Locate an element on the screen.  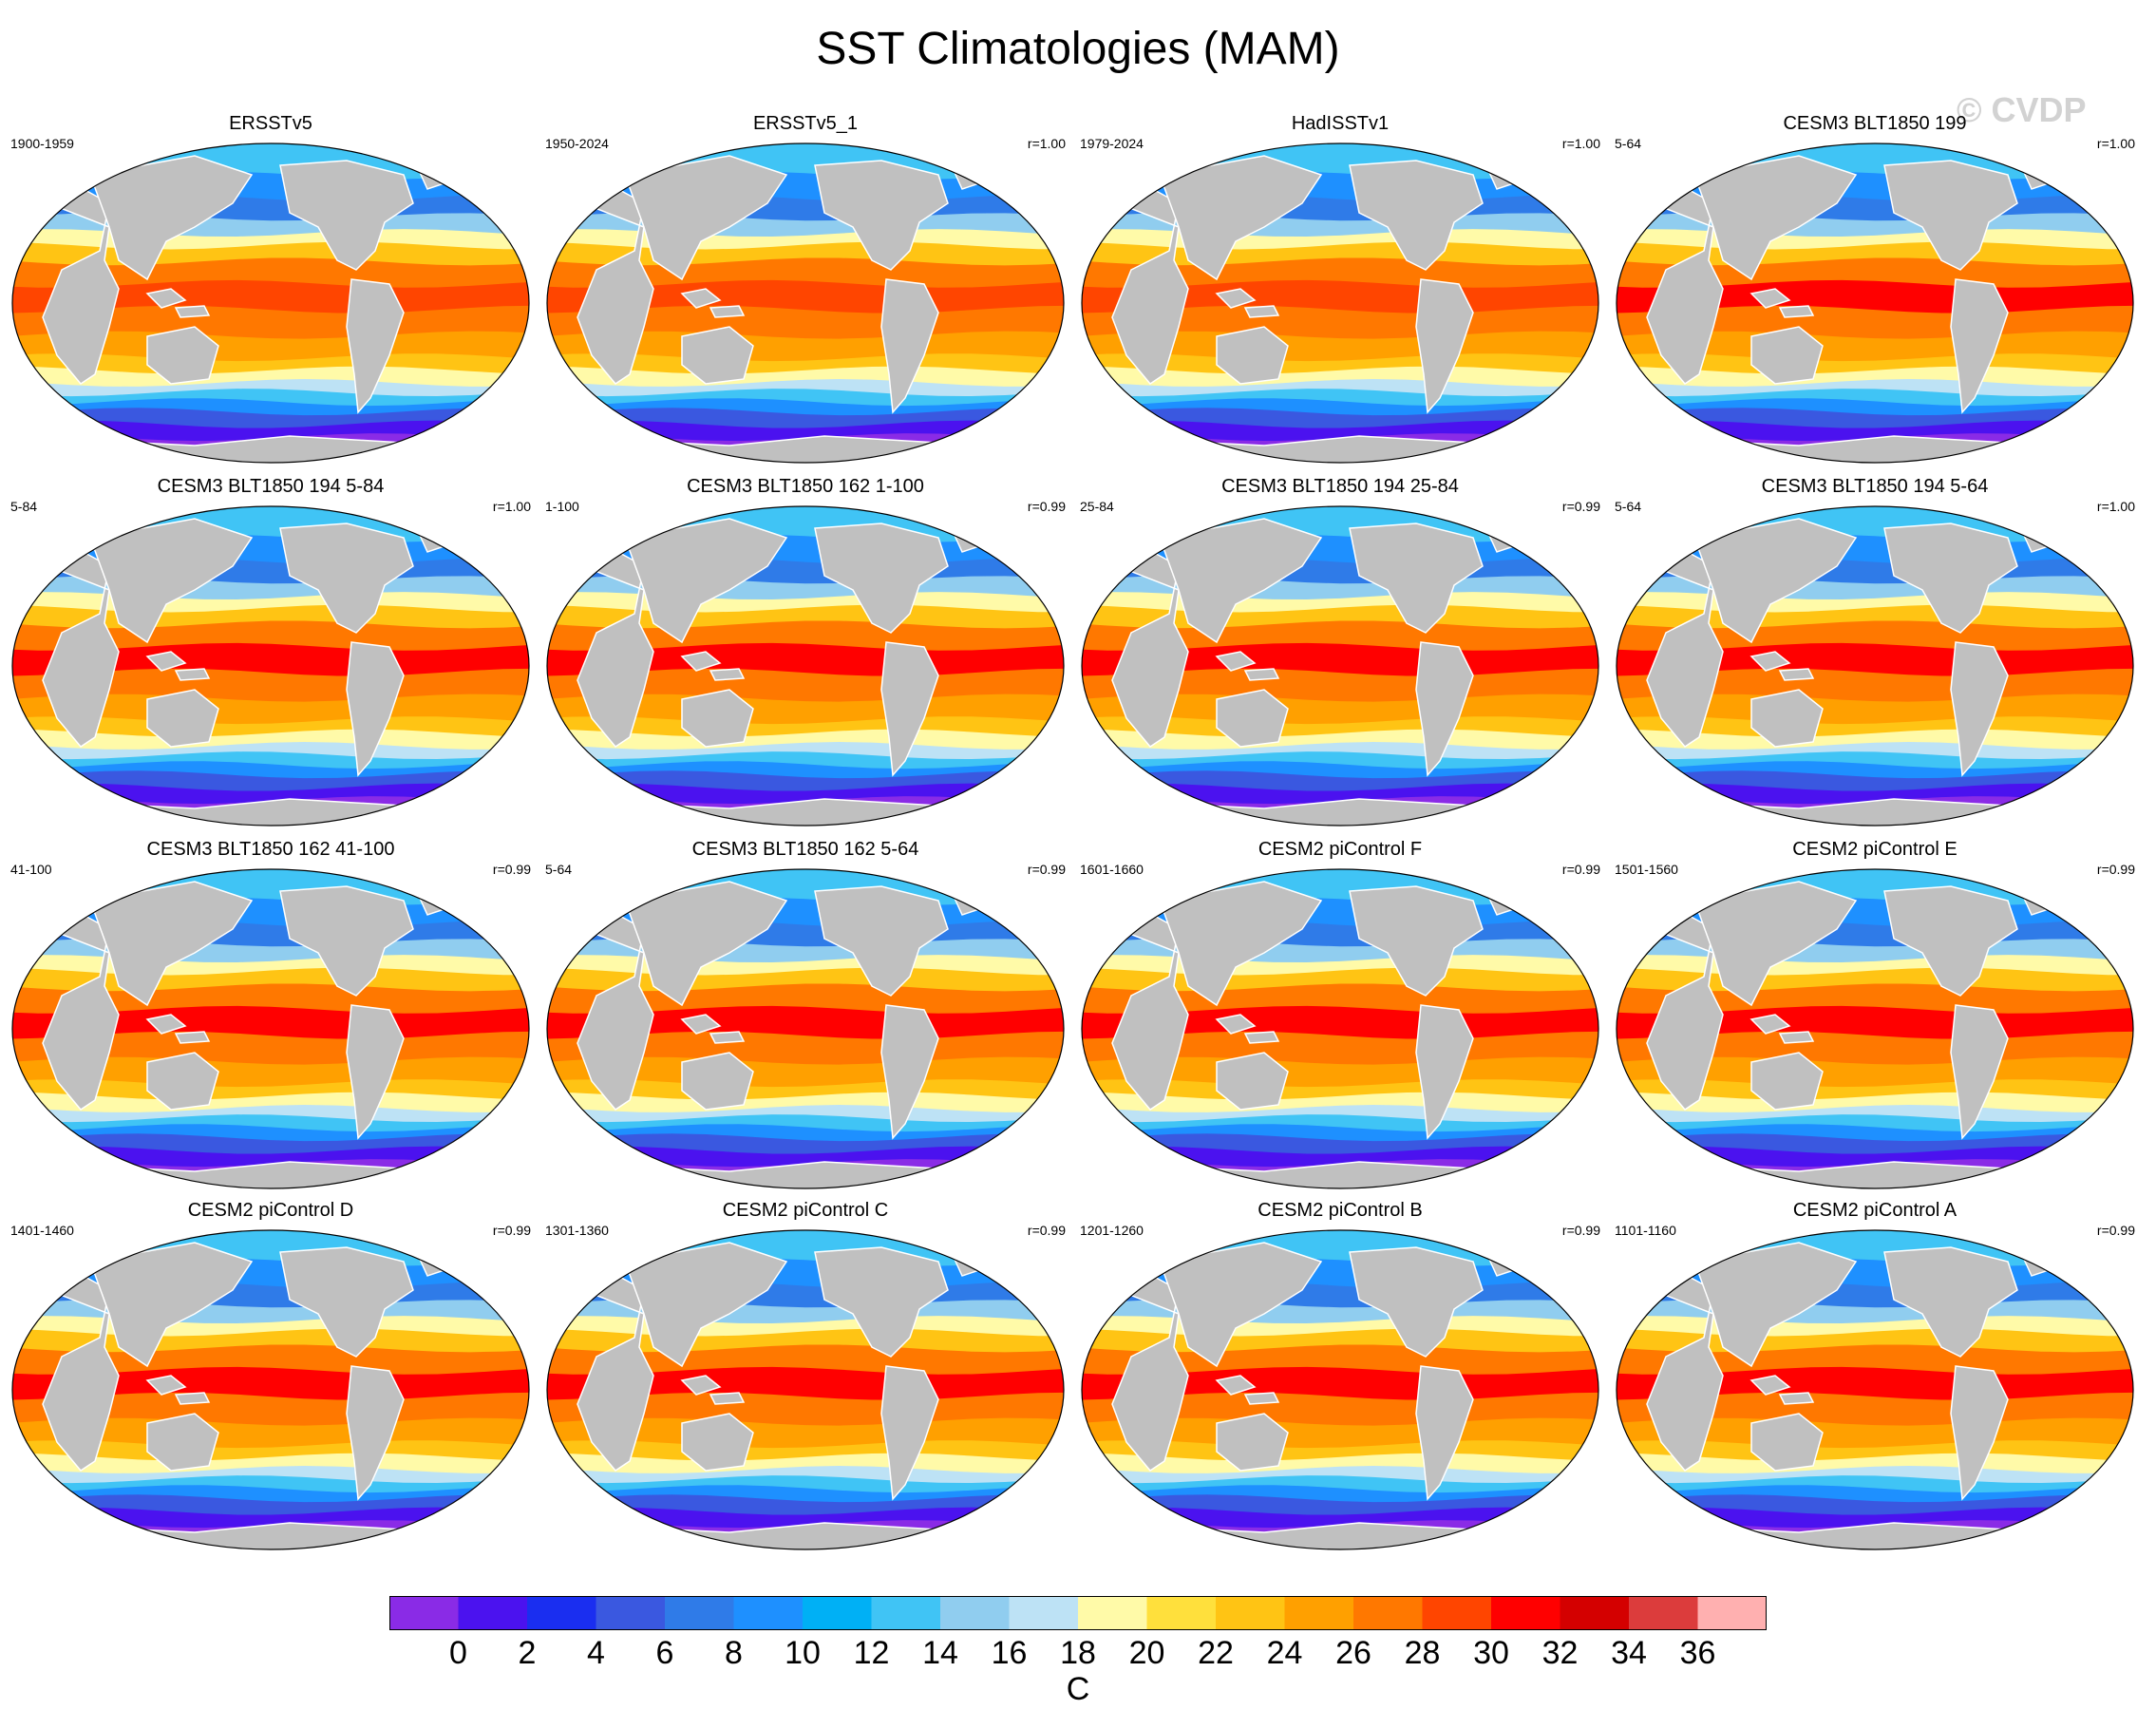
panel-period: 1501-1560 is located at coordinates (1647, 869).